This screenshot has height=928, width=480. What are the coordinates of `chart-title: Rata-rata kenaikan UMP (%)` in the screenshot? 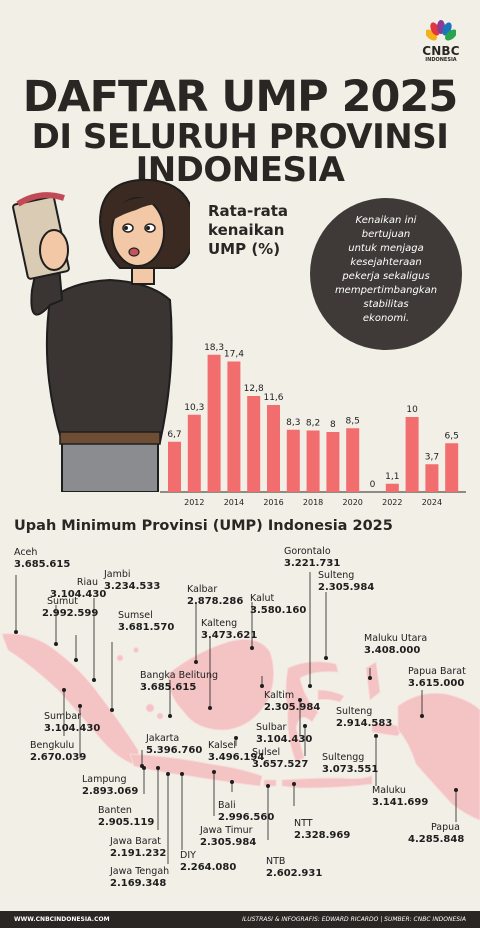 It's located at (248, 230).